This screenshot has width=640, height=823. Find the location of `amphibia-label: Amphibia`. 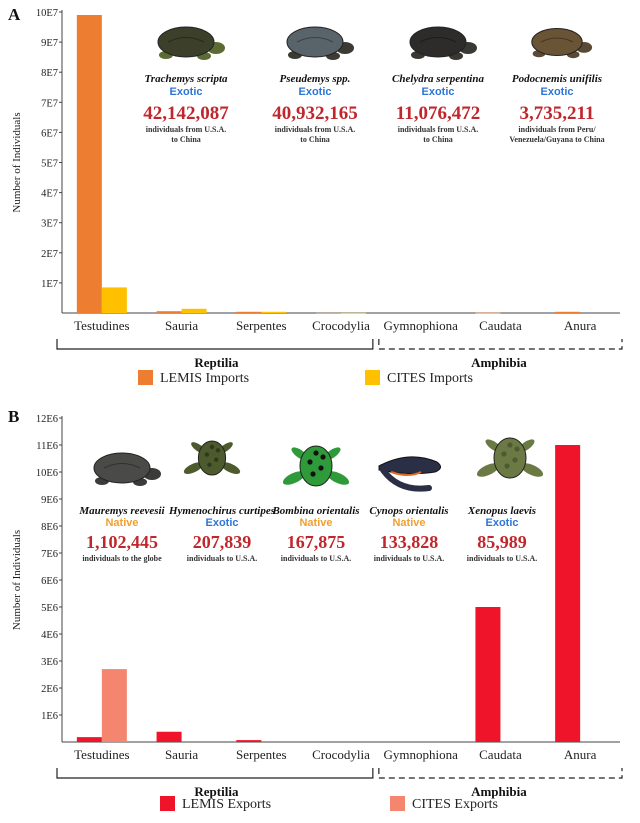

amphibia-label: Amphibia is located at coordinates (499, 791).